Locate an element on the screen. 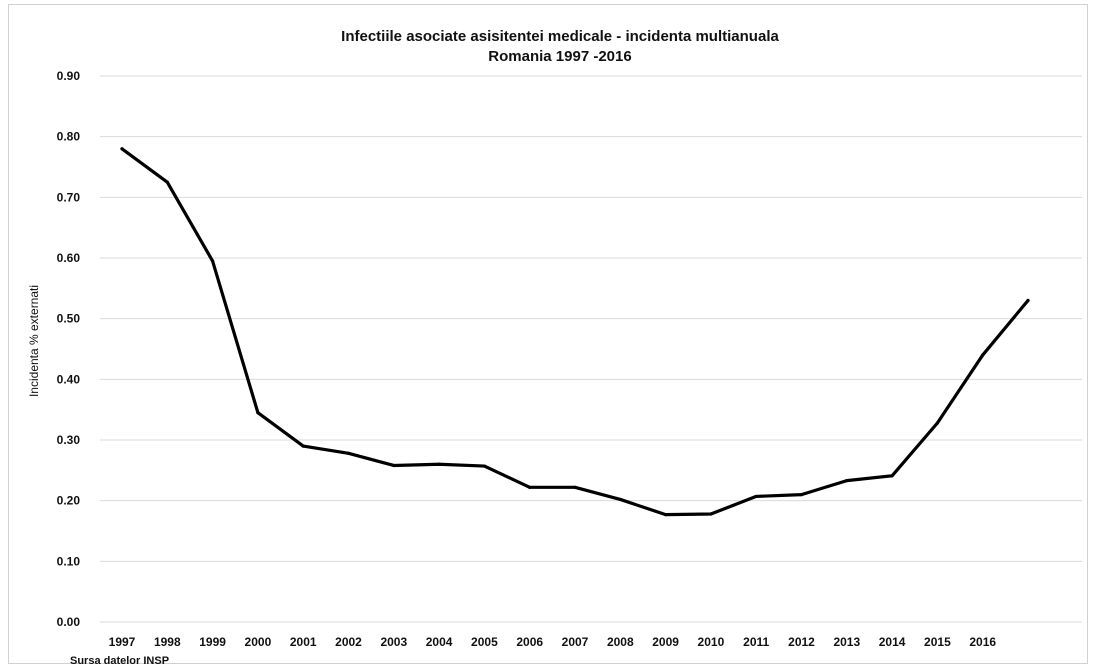 This screenshot has height=667, width=1094. y-tick-label: 0.20 is located at coordinates (69, 501).